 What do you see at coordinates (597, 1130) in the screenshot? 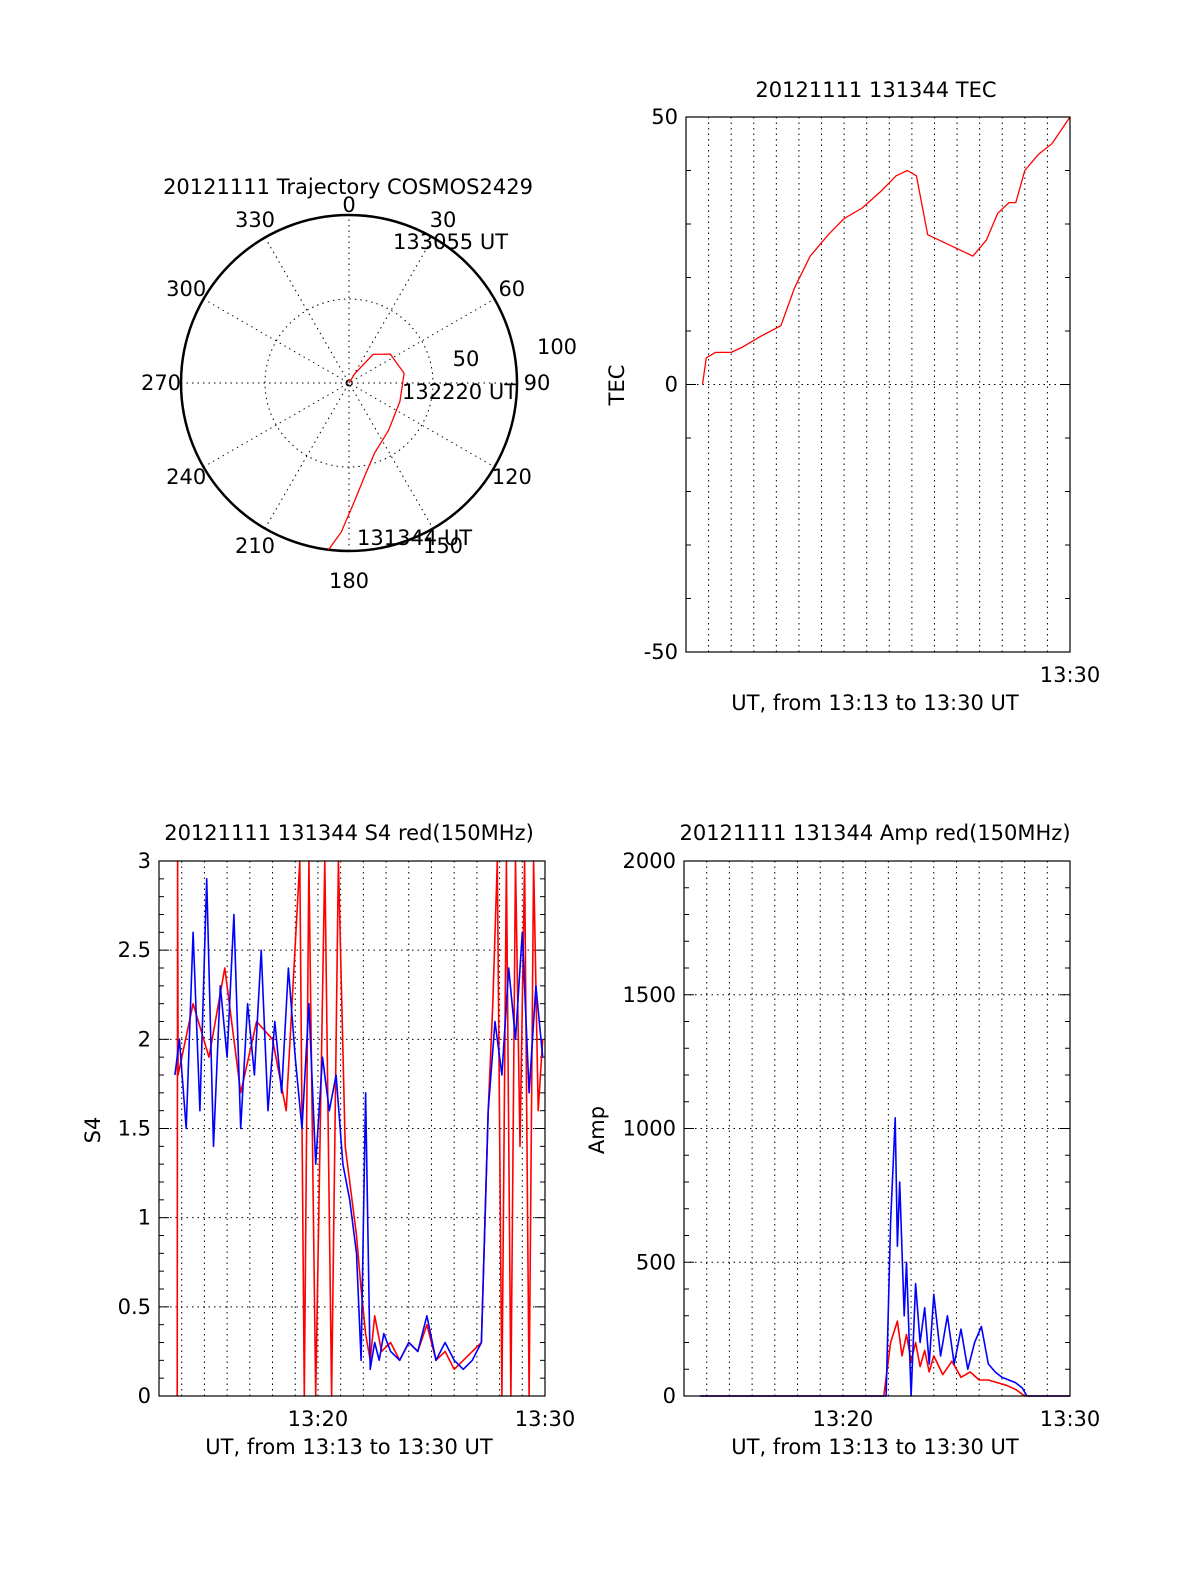
I see `amp-ylabel: Amp` at bounding box center [597, 1130].